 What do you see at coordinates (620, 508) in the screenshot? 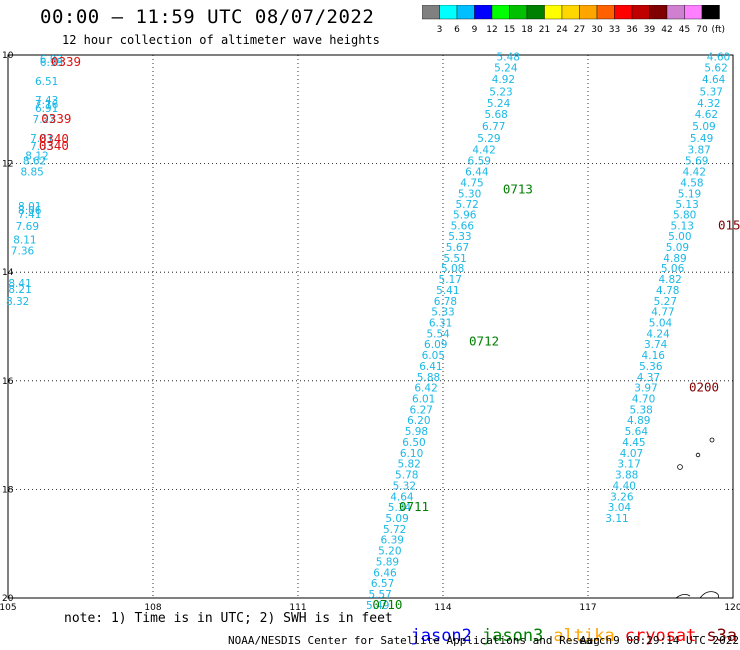
I see `wave-height-value: 3.04` at bounding box center [620, 508].